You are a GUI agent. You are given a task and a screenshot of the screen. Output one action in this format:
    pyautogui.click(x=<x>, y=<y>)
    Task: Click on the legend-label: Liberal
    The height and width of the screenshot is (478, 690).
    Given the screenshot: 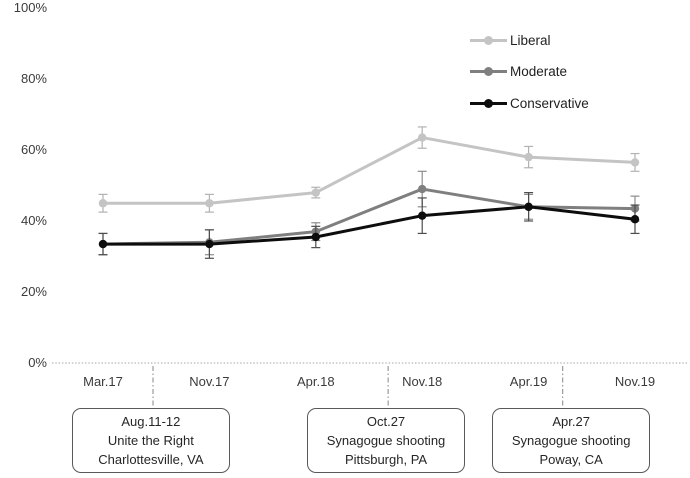 What is the action you would take?
    pyautogui.click(x=530, y=40)
    